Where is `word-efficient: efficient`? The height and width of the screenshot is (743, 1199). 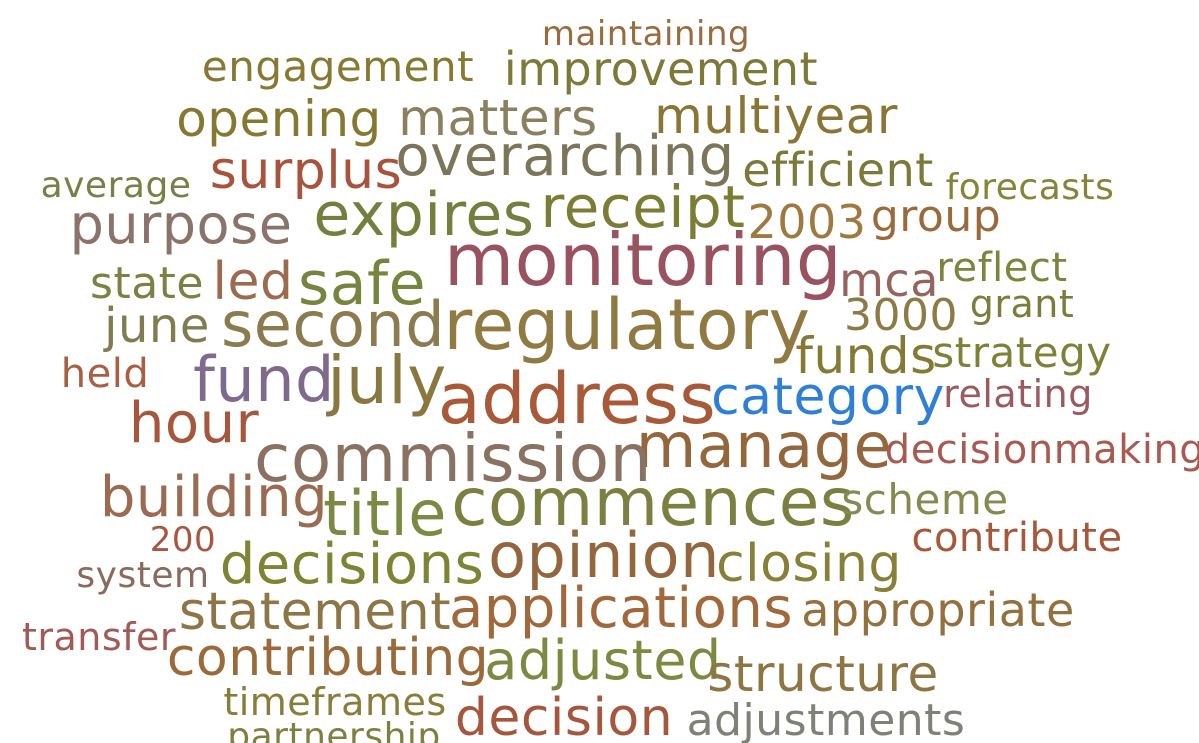
word-efficient: efficient is located at coordinates (838, 170).